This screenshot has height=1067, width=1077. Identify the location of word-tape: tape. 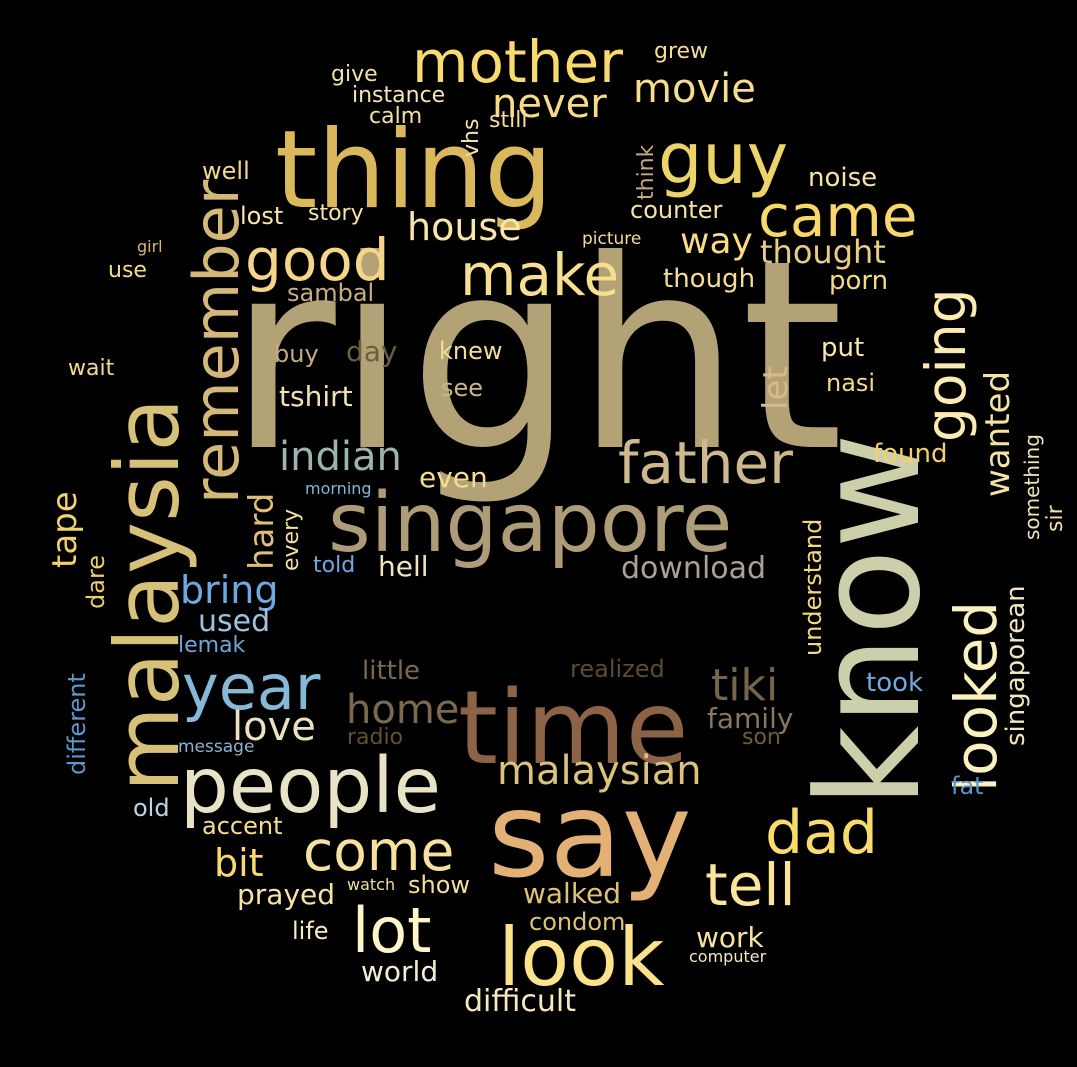
(65, 529).